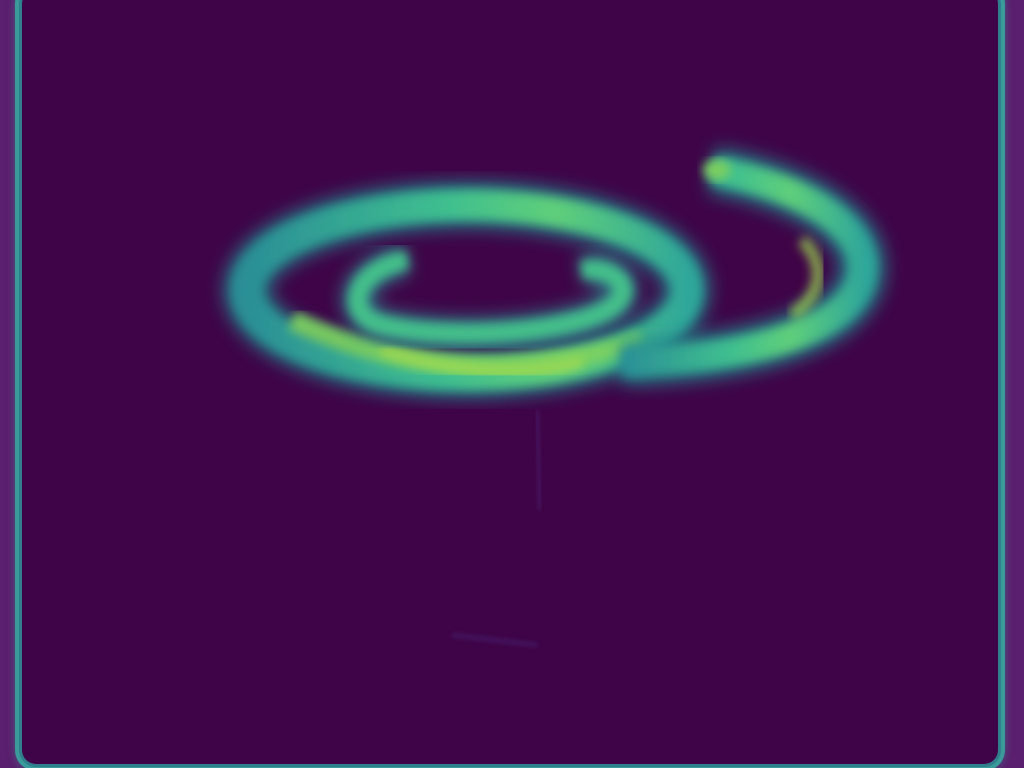 The image size is (1024, 768). Describe the element at coordinates (494, 638) in the screenshot. I see `crosshair-icon` at that location.